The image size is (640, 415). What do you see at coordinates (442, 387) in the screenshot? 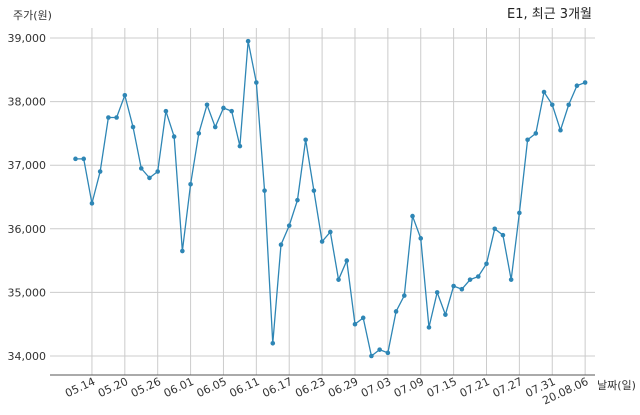
I see `x-tick-label: 07.15` at bounding box center [442, 387].